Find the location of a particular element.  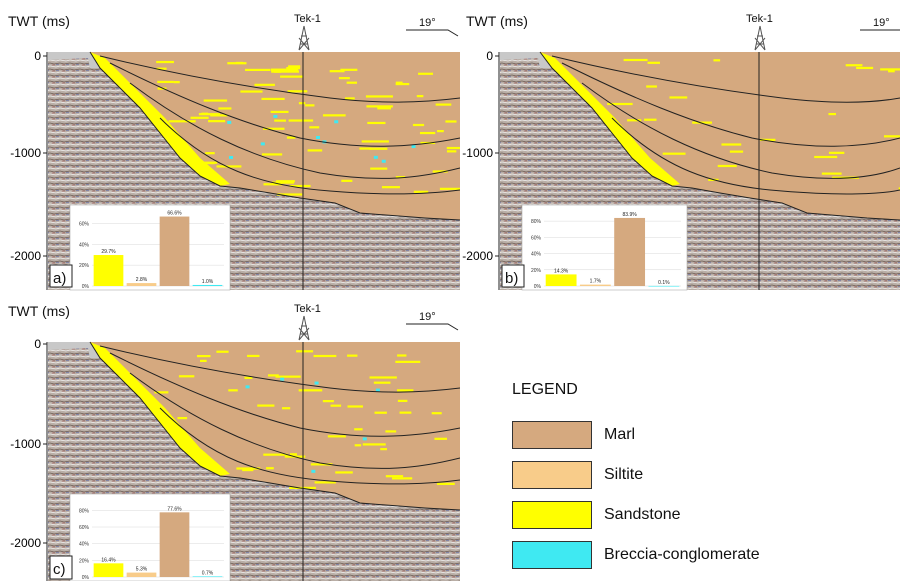

panel-tag: b) is located at coordinates (511, 278).